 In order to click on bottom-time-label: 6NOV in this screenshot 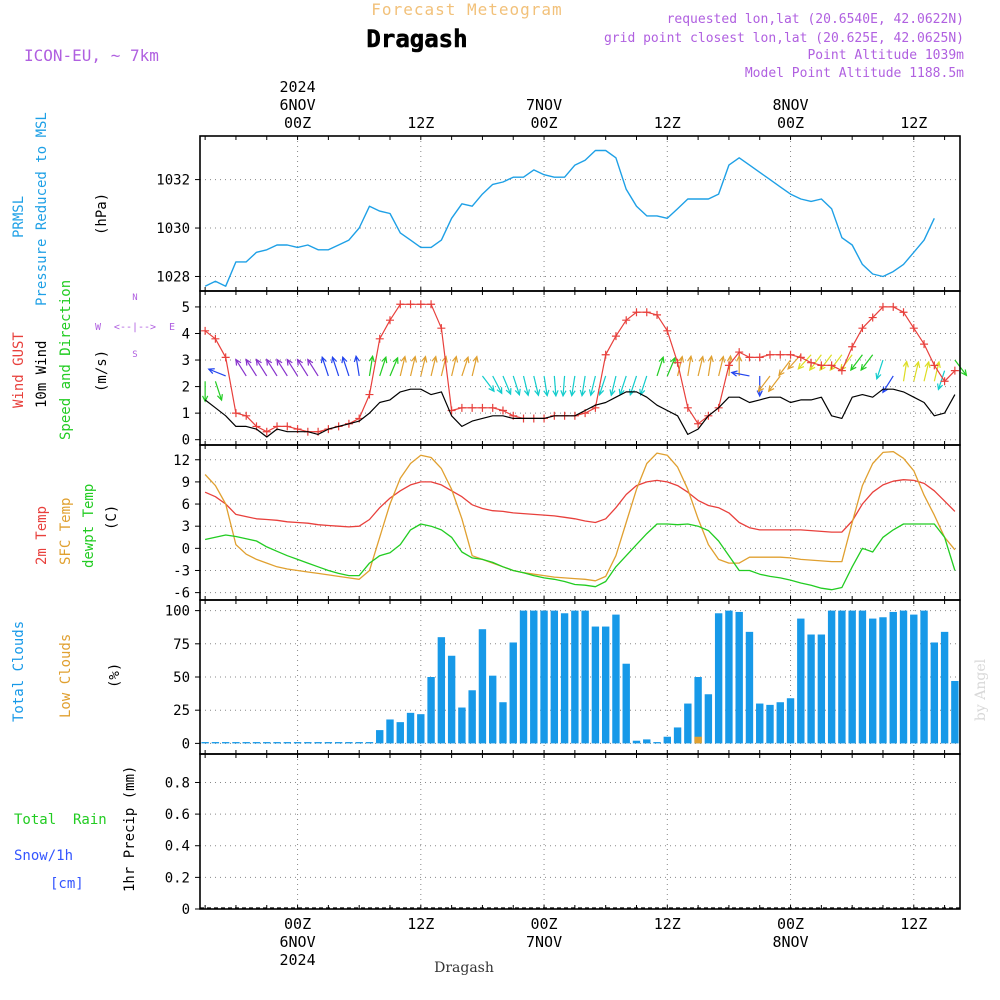, I will do `click(298, 942)`.